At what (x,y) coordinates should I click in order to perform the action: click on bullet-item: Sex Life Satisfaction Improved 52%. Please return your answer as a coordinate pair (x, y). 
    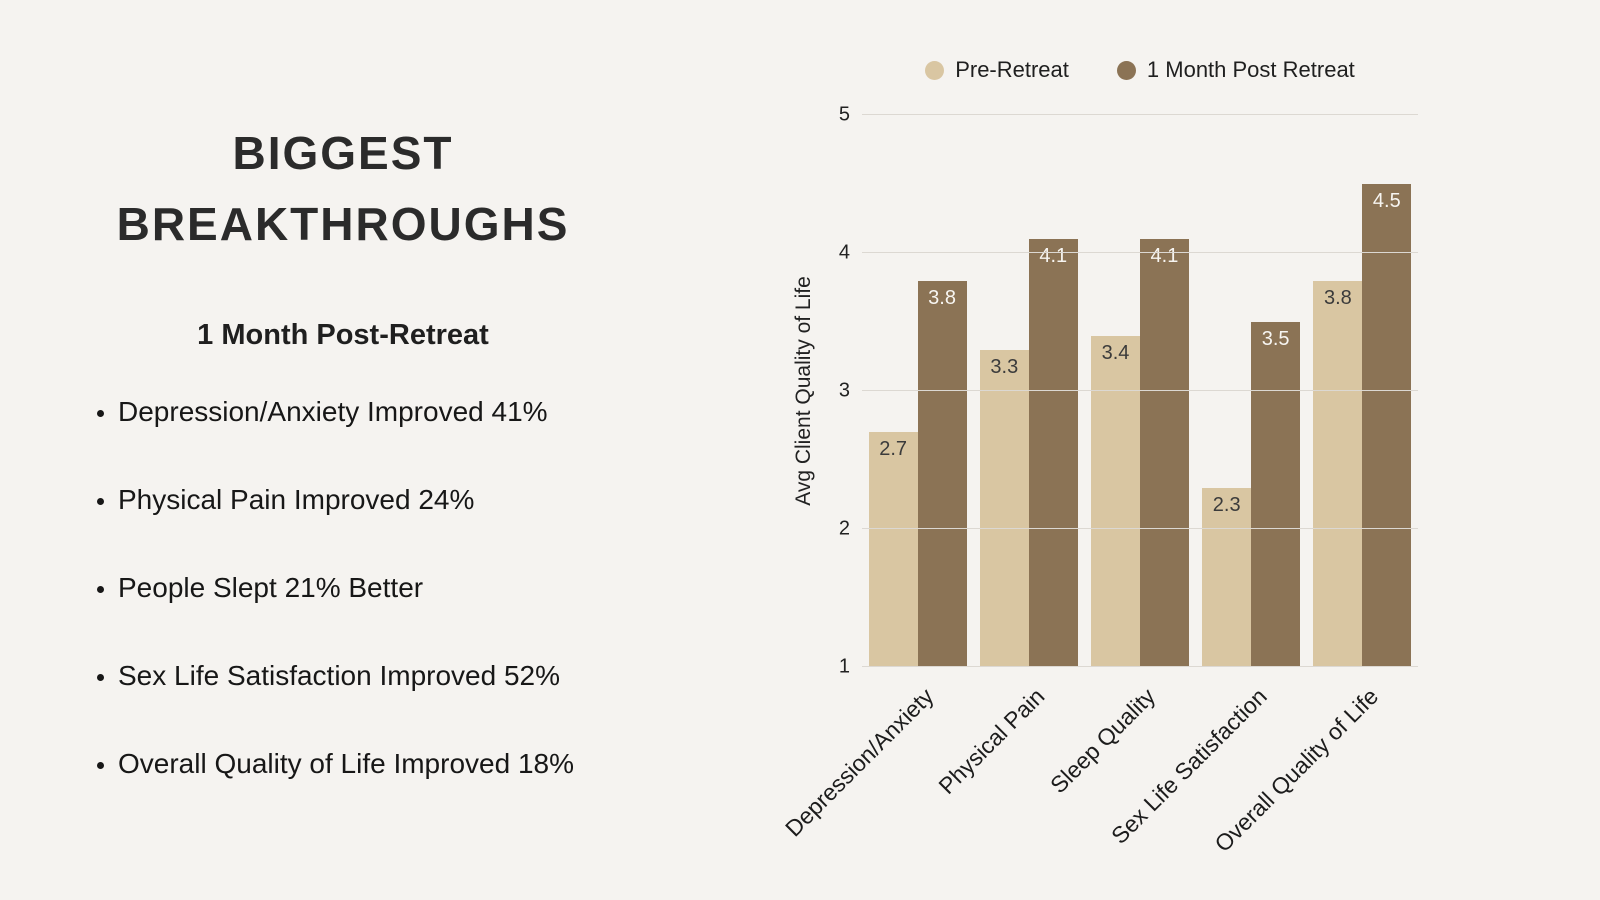
    Looking at the image, I should click on (363, 676).